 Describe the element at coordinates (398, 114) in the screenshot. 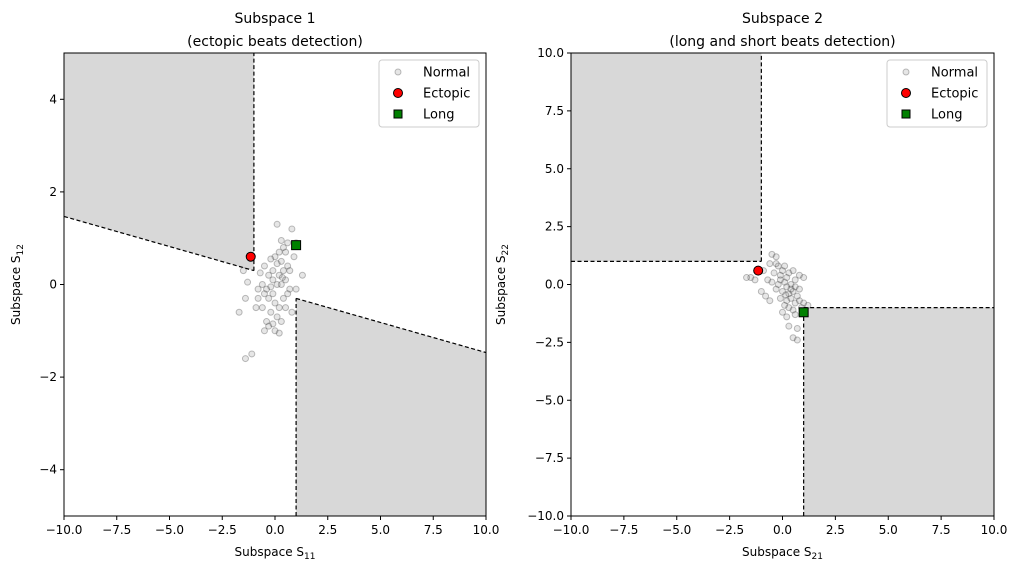

I see `legend-marker-long` at that location.